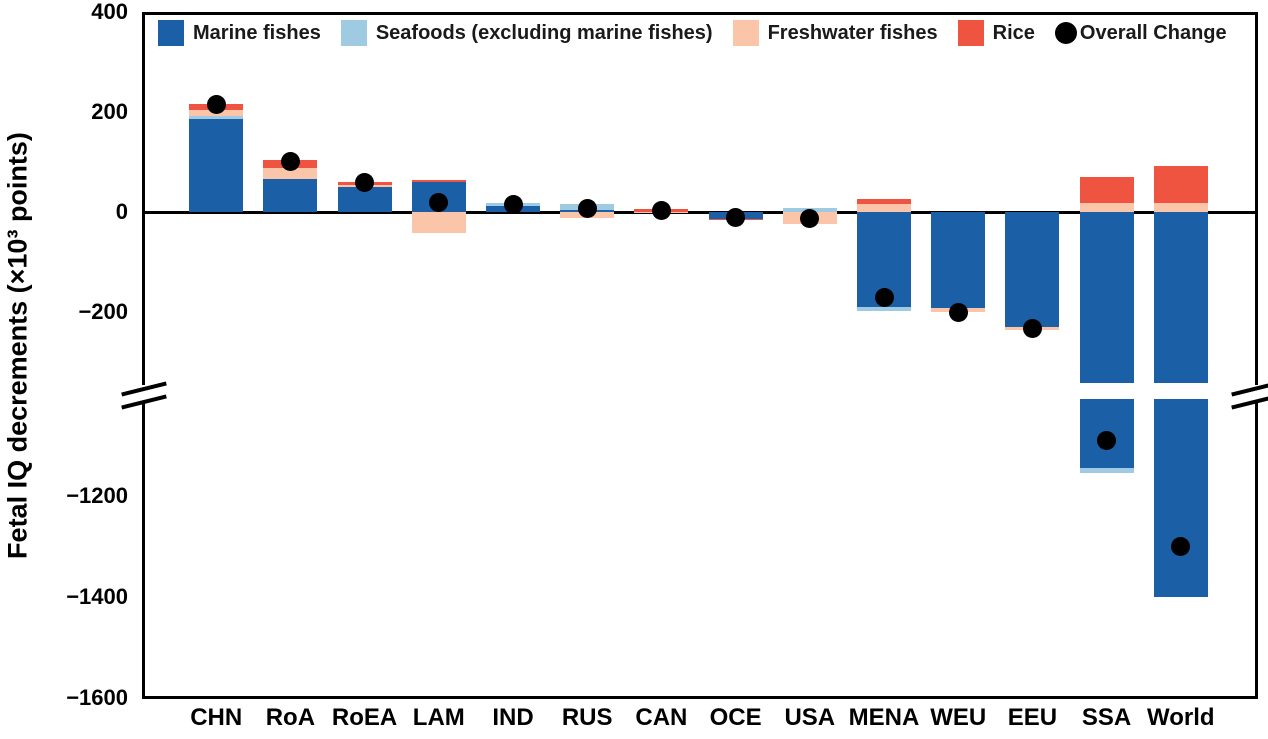 Image resolution: width=1268 pixels, height=739 pixels. Describe the element at coordinates (109, 111) in the screenshot. I see `y-tick-label: 200` at that location.